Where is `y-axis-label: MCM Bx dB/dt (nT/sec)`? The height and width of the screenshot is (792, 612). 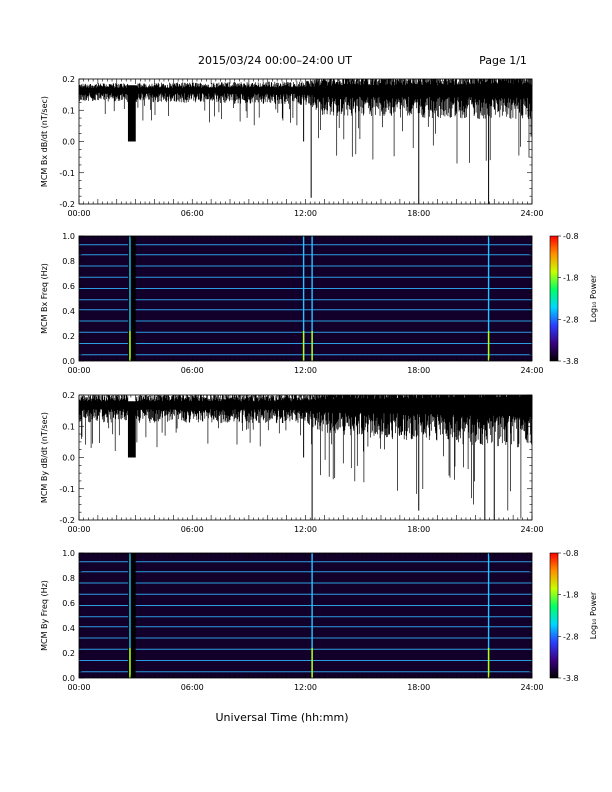 y-axis-label: MCM Bx dB/dt (nT/sec) is located at coordinates (44, 141).